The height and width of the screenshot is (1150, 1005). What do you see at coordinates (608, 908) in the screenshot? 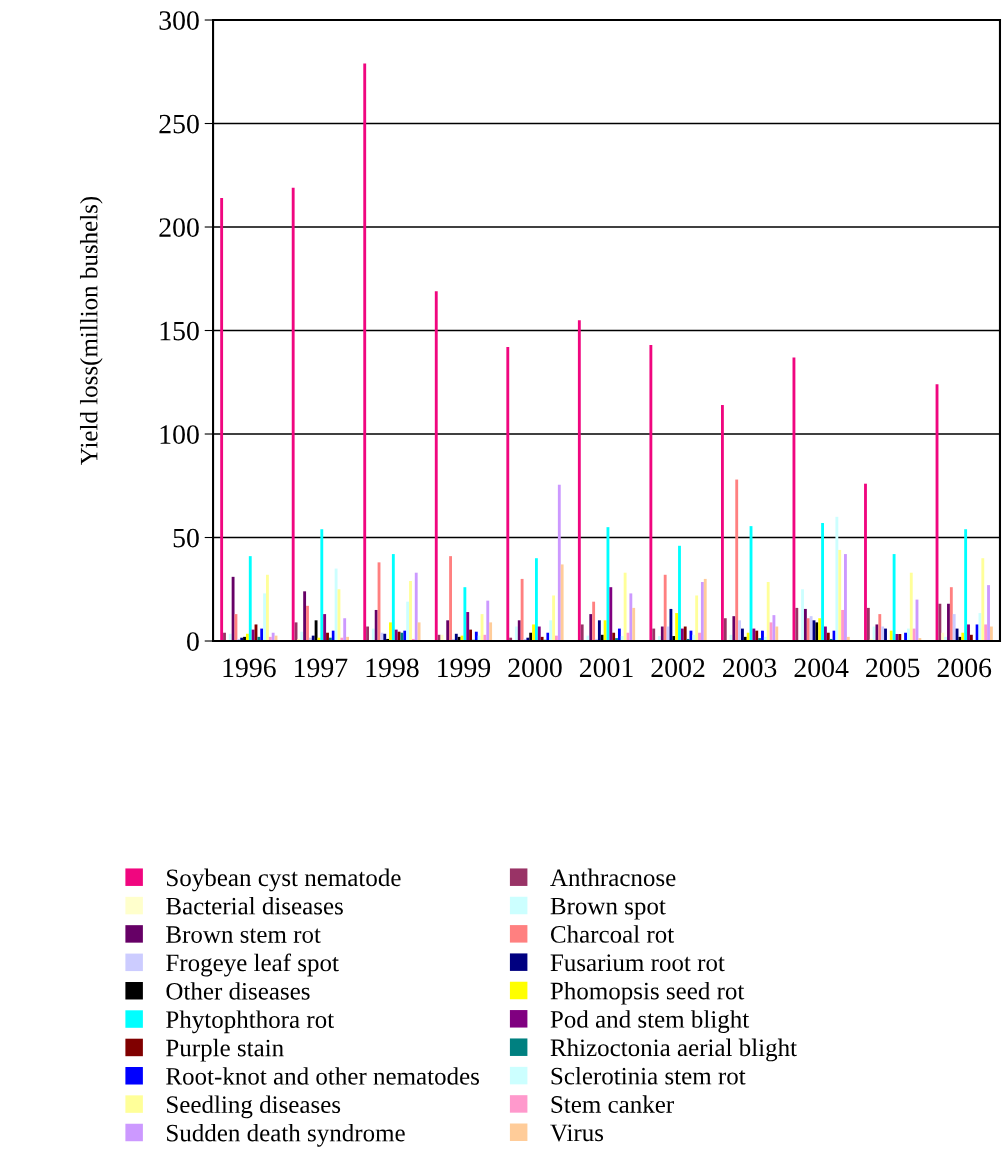
I see `legend-label: Brown spot` at bounding box center [608, 908].